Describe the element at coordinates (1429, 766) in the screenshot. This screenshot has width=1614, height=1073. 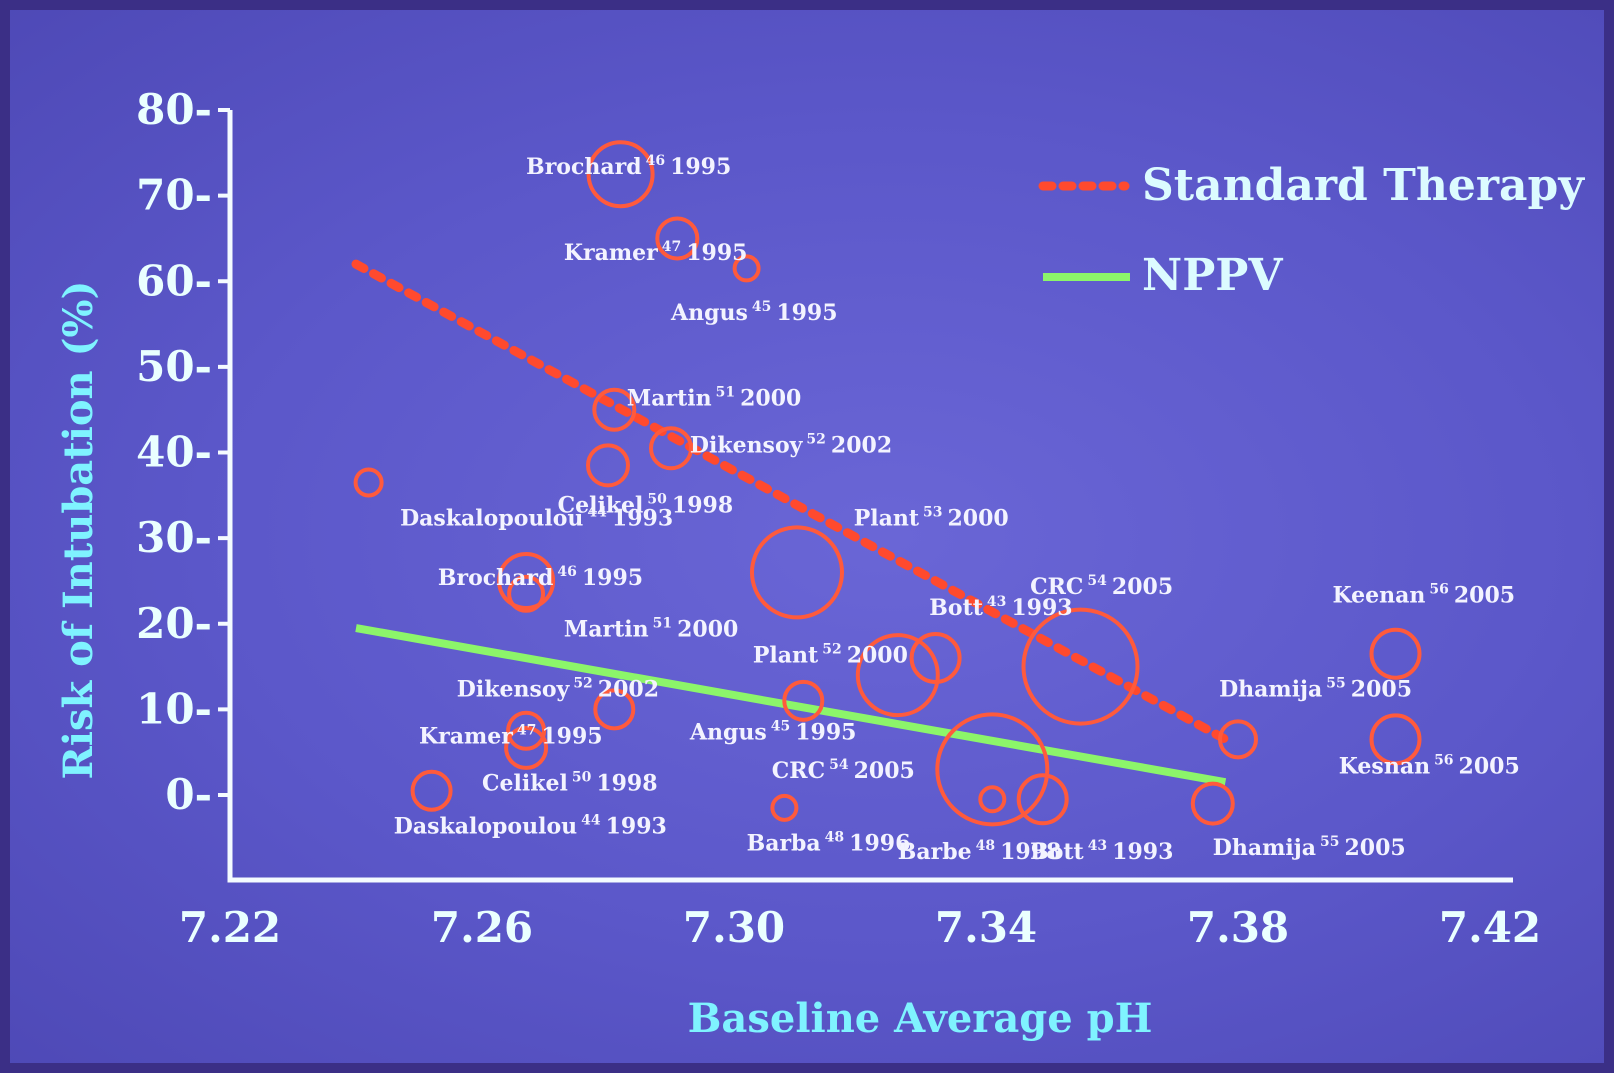
I see `study-label: Kesnan 56 2005` at that location.